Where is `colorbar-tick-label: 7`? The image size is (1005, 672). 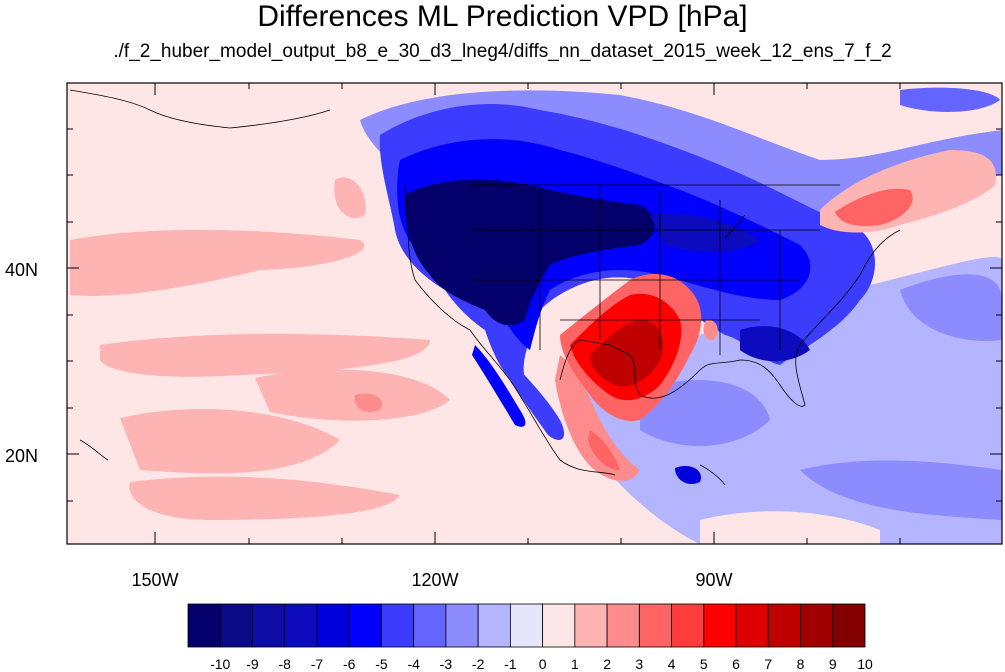
colorbar-tick-label: 7 is located at coordinates (768, 664).